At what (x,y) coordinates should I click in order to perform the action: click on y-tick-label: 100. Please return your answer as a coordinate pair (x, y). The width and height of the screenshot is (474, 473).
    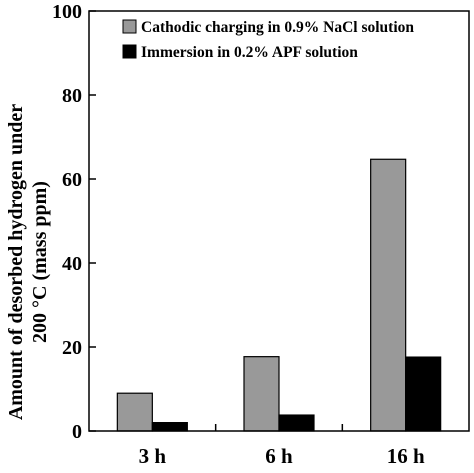
    Looking at the image, I should click on (67, 12).